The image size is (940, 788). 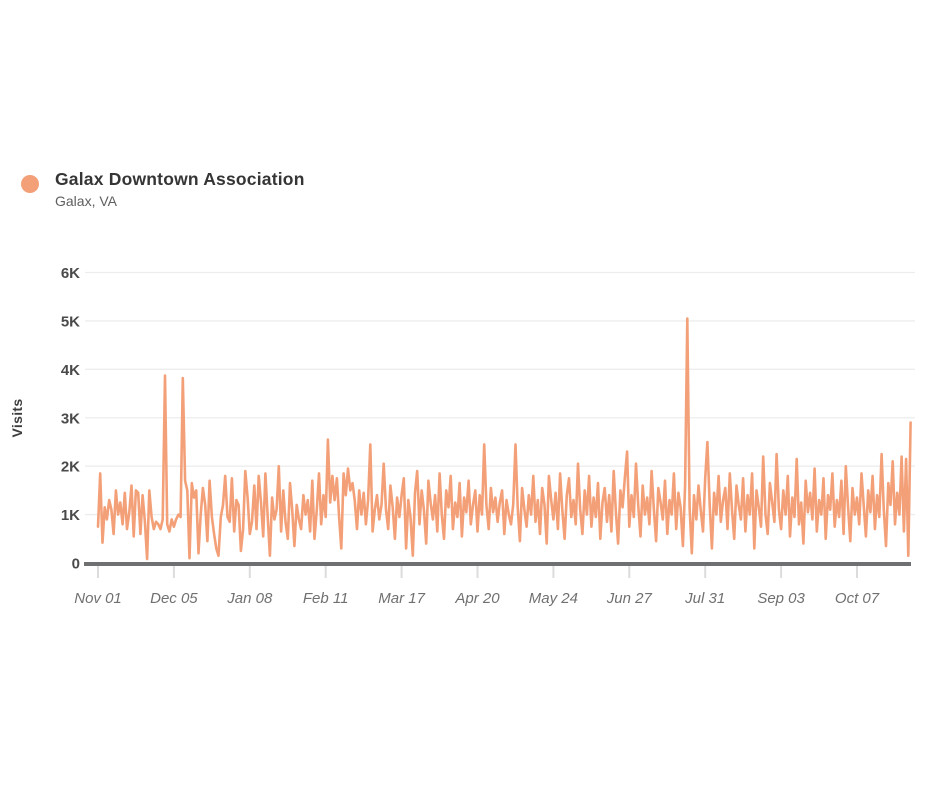 What do you see at coordinates (477, 598) in the screenshot?
I see `x-tick-label: Apr 20` at bounding box center [477, 598].